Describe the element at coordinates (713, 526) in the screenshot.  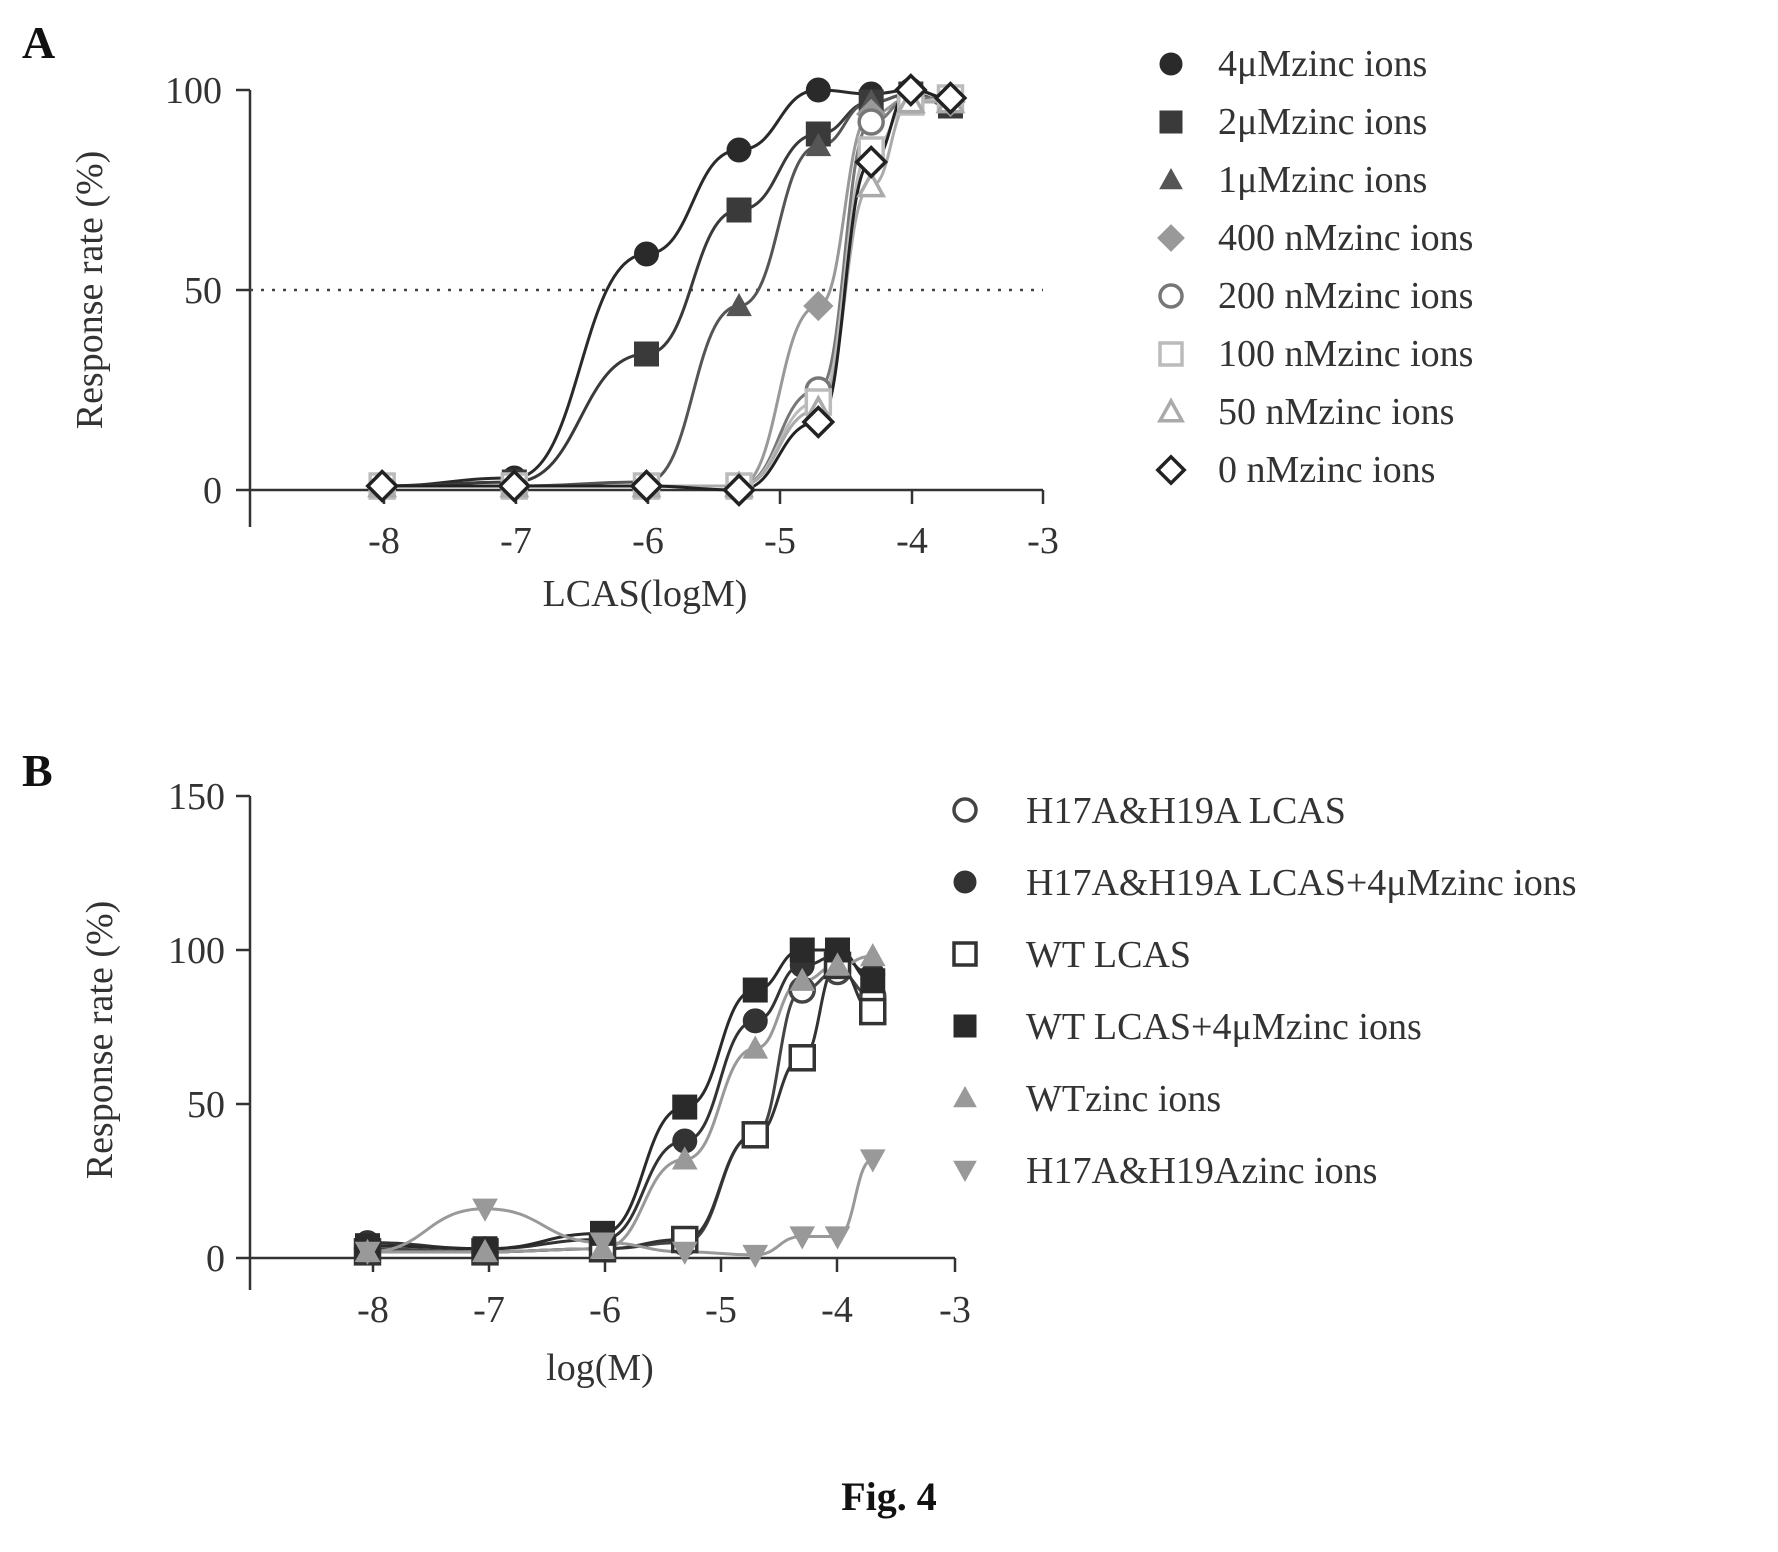
I see `panel-a-x-ticks: -8 -7 -6 -5 -4 -3` at that location.